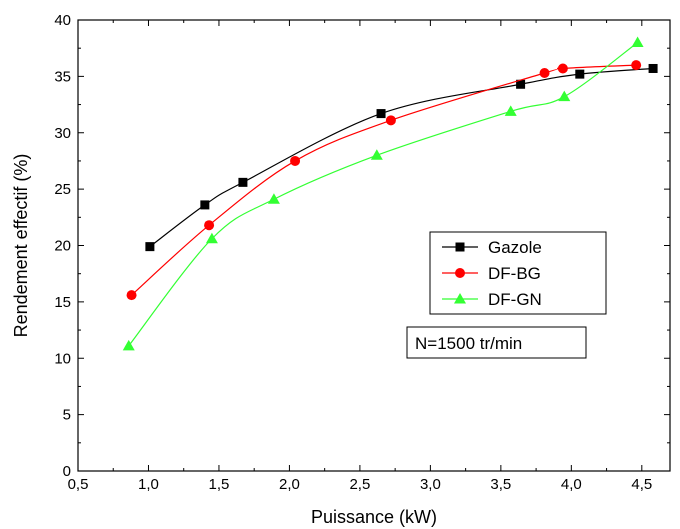  I want to click on y-tick-label: 35, so click(62, 76).